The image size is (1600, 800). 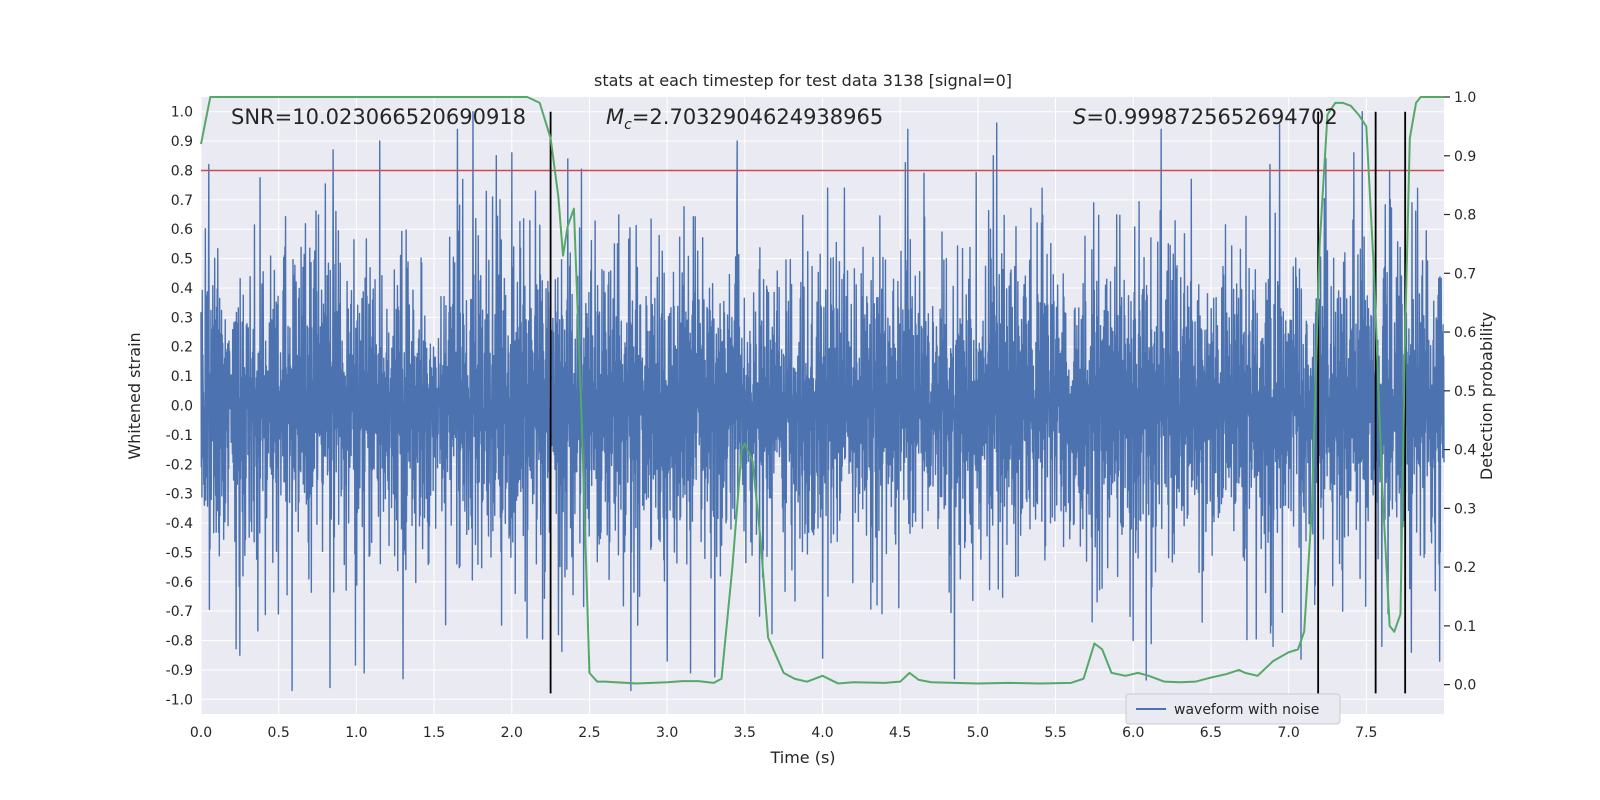 I want to click on x-tick-label: 1.0, so click(x=356, y=733).